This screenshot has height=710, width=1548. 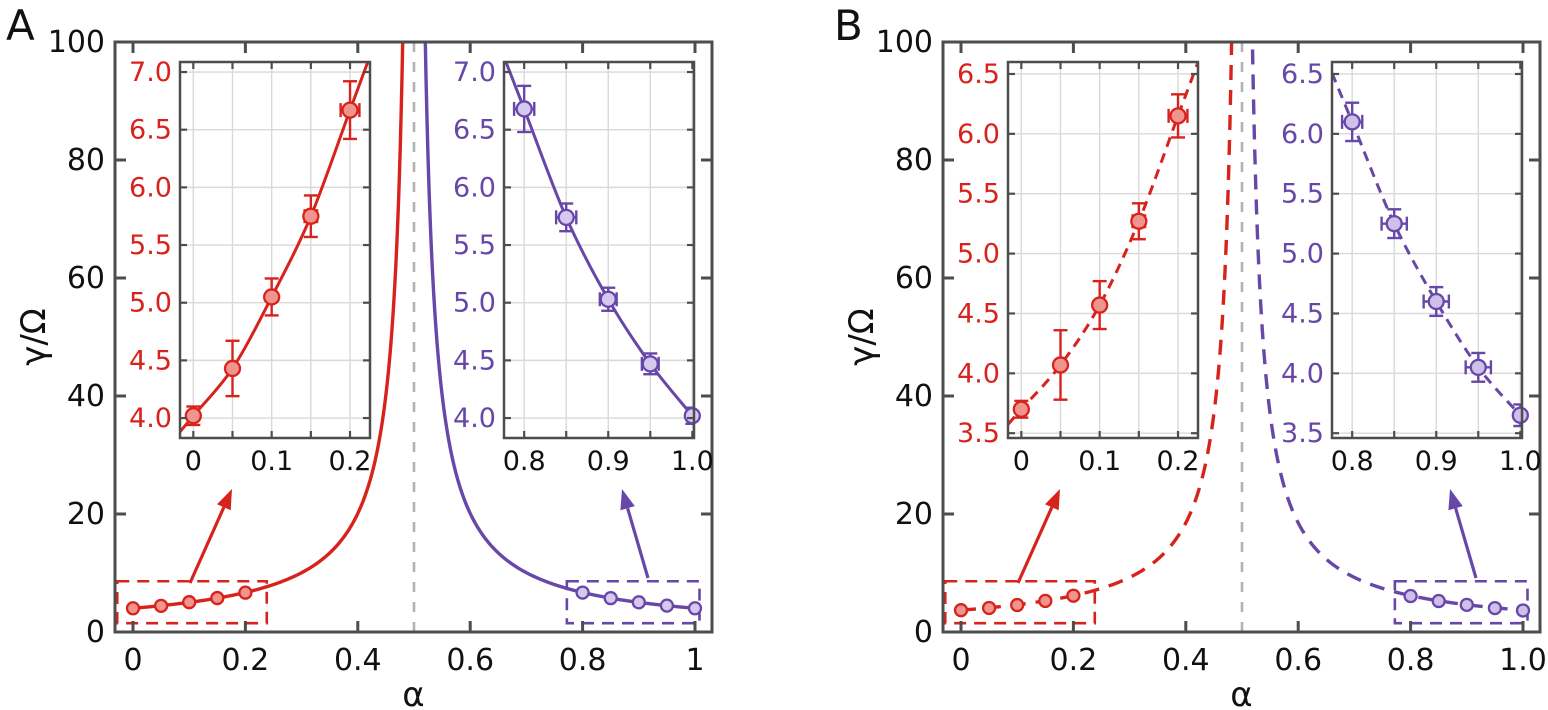 I want to click on tick-label: 20, so click(x=914, y=514).